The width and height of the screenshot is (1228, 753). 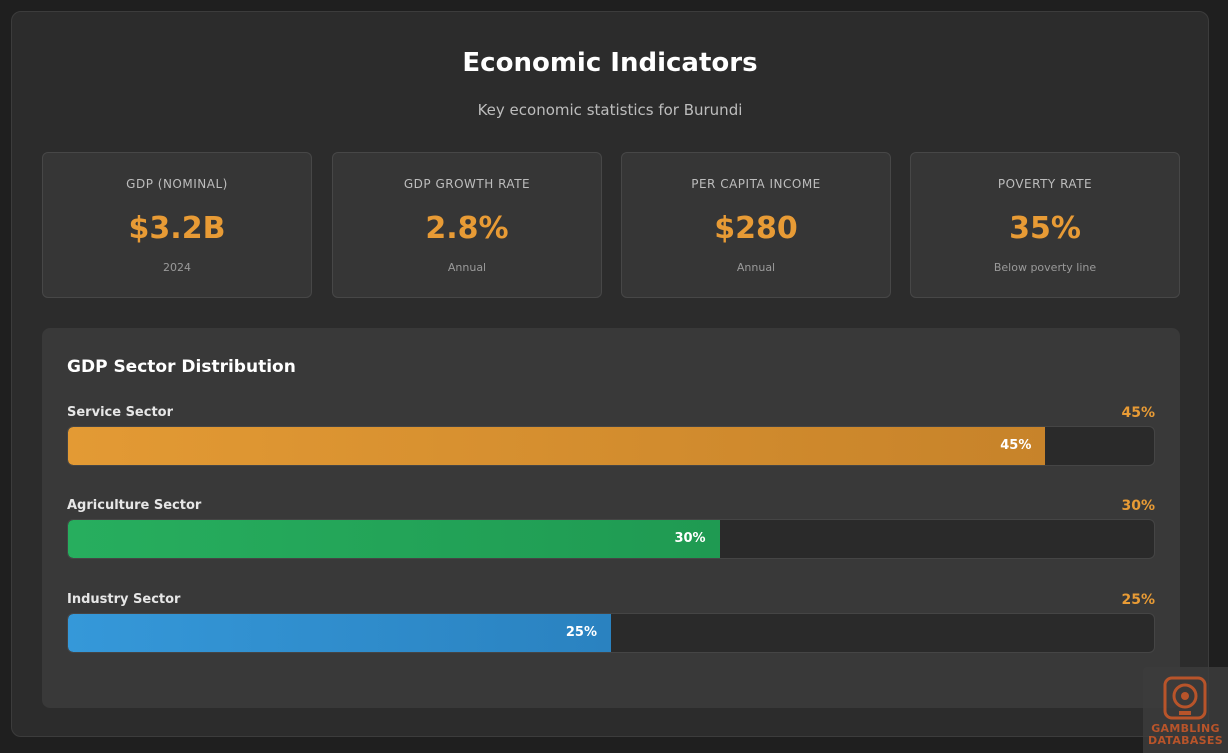 I want to click on sector-row-agriculture: Agriculture Sector 30% 30%, so click(x=611, y=533).